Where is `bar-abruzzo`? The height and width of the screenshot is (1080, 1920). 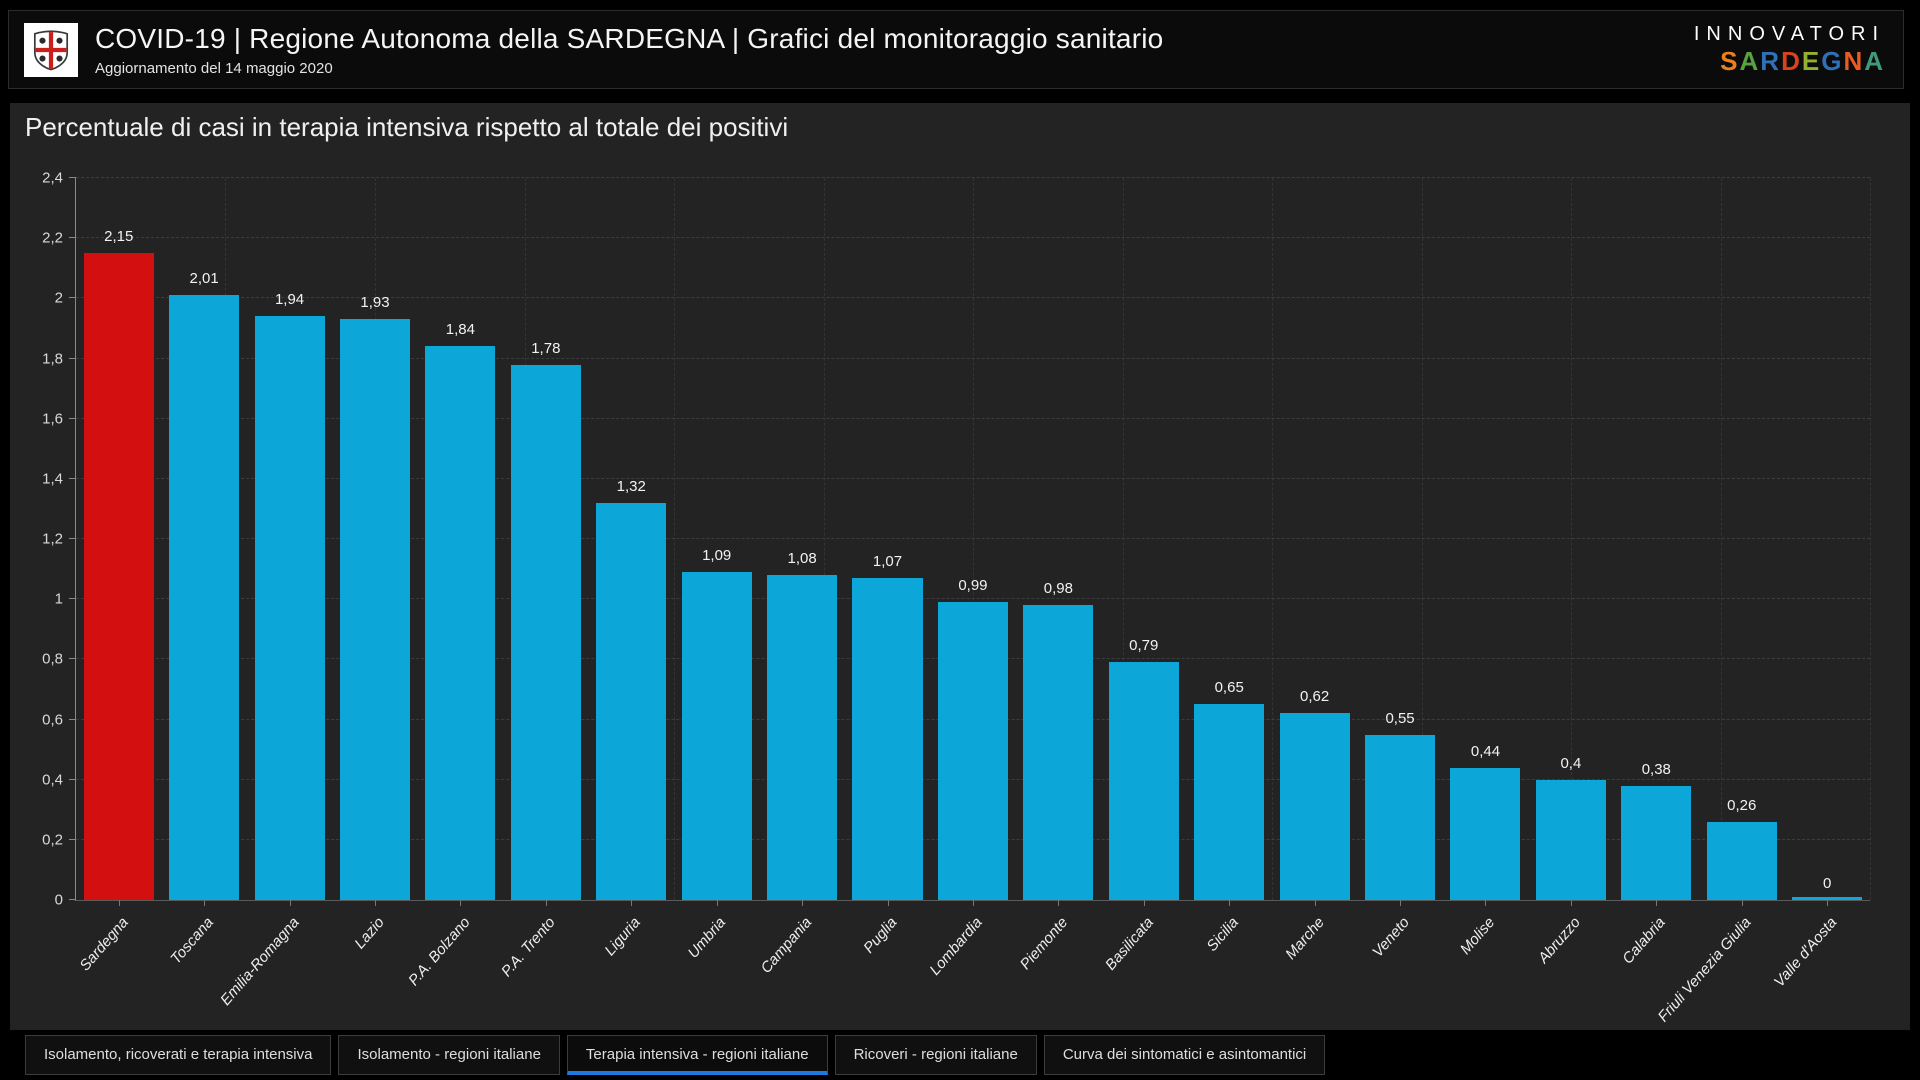
bar-abruzzo is located at coordinates (1570, 839).